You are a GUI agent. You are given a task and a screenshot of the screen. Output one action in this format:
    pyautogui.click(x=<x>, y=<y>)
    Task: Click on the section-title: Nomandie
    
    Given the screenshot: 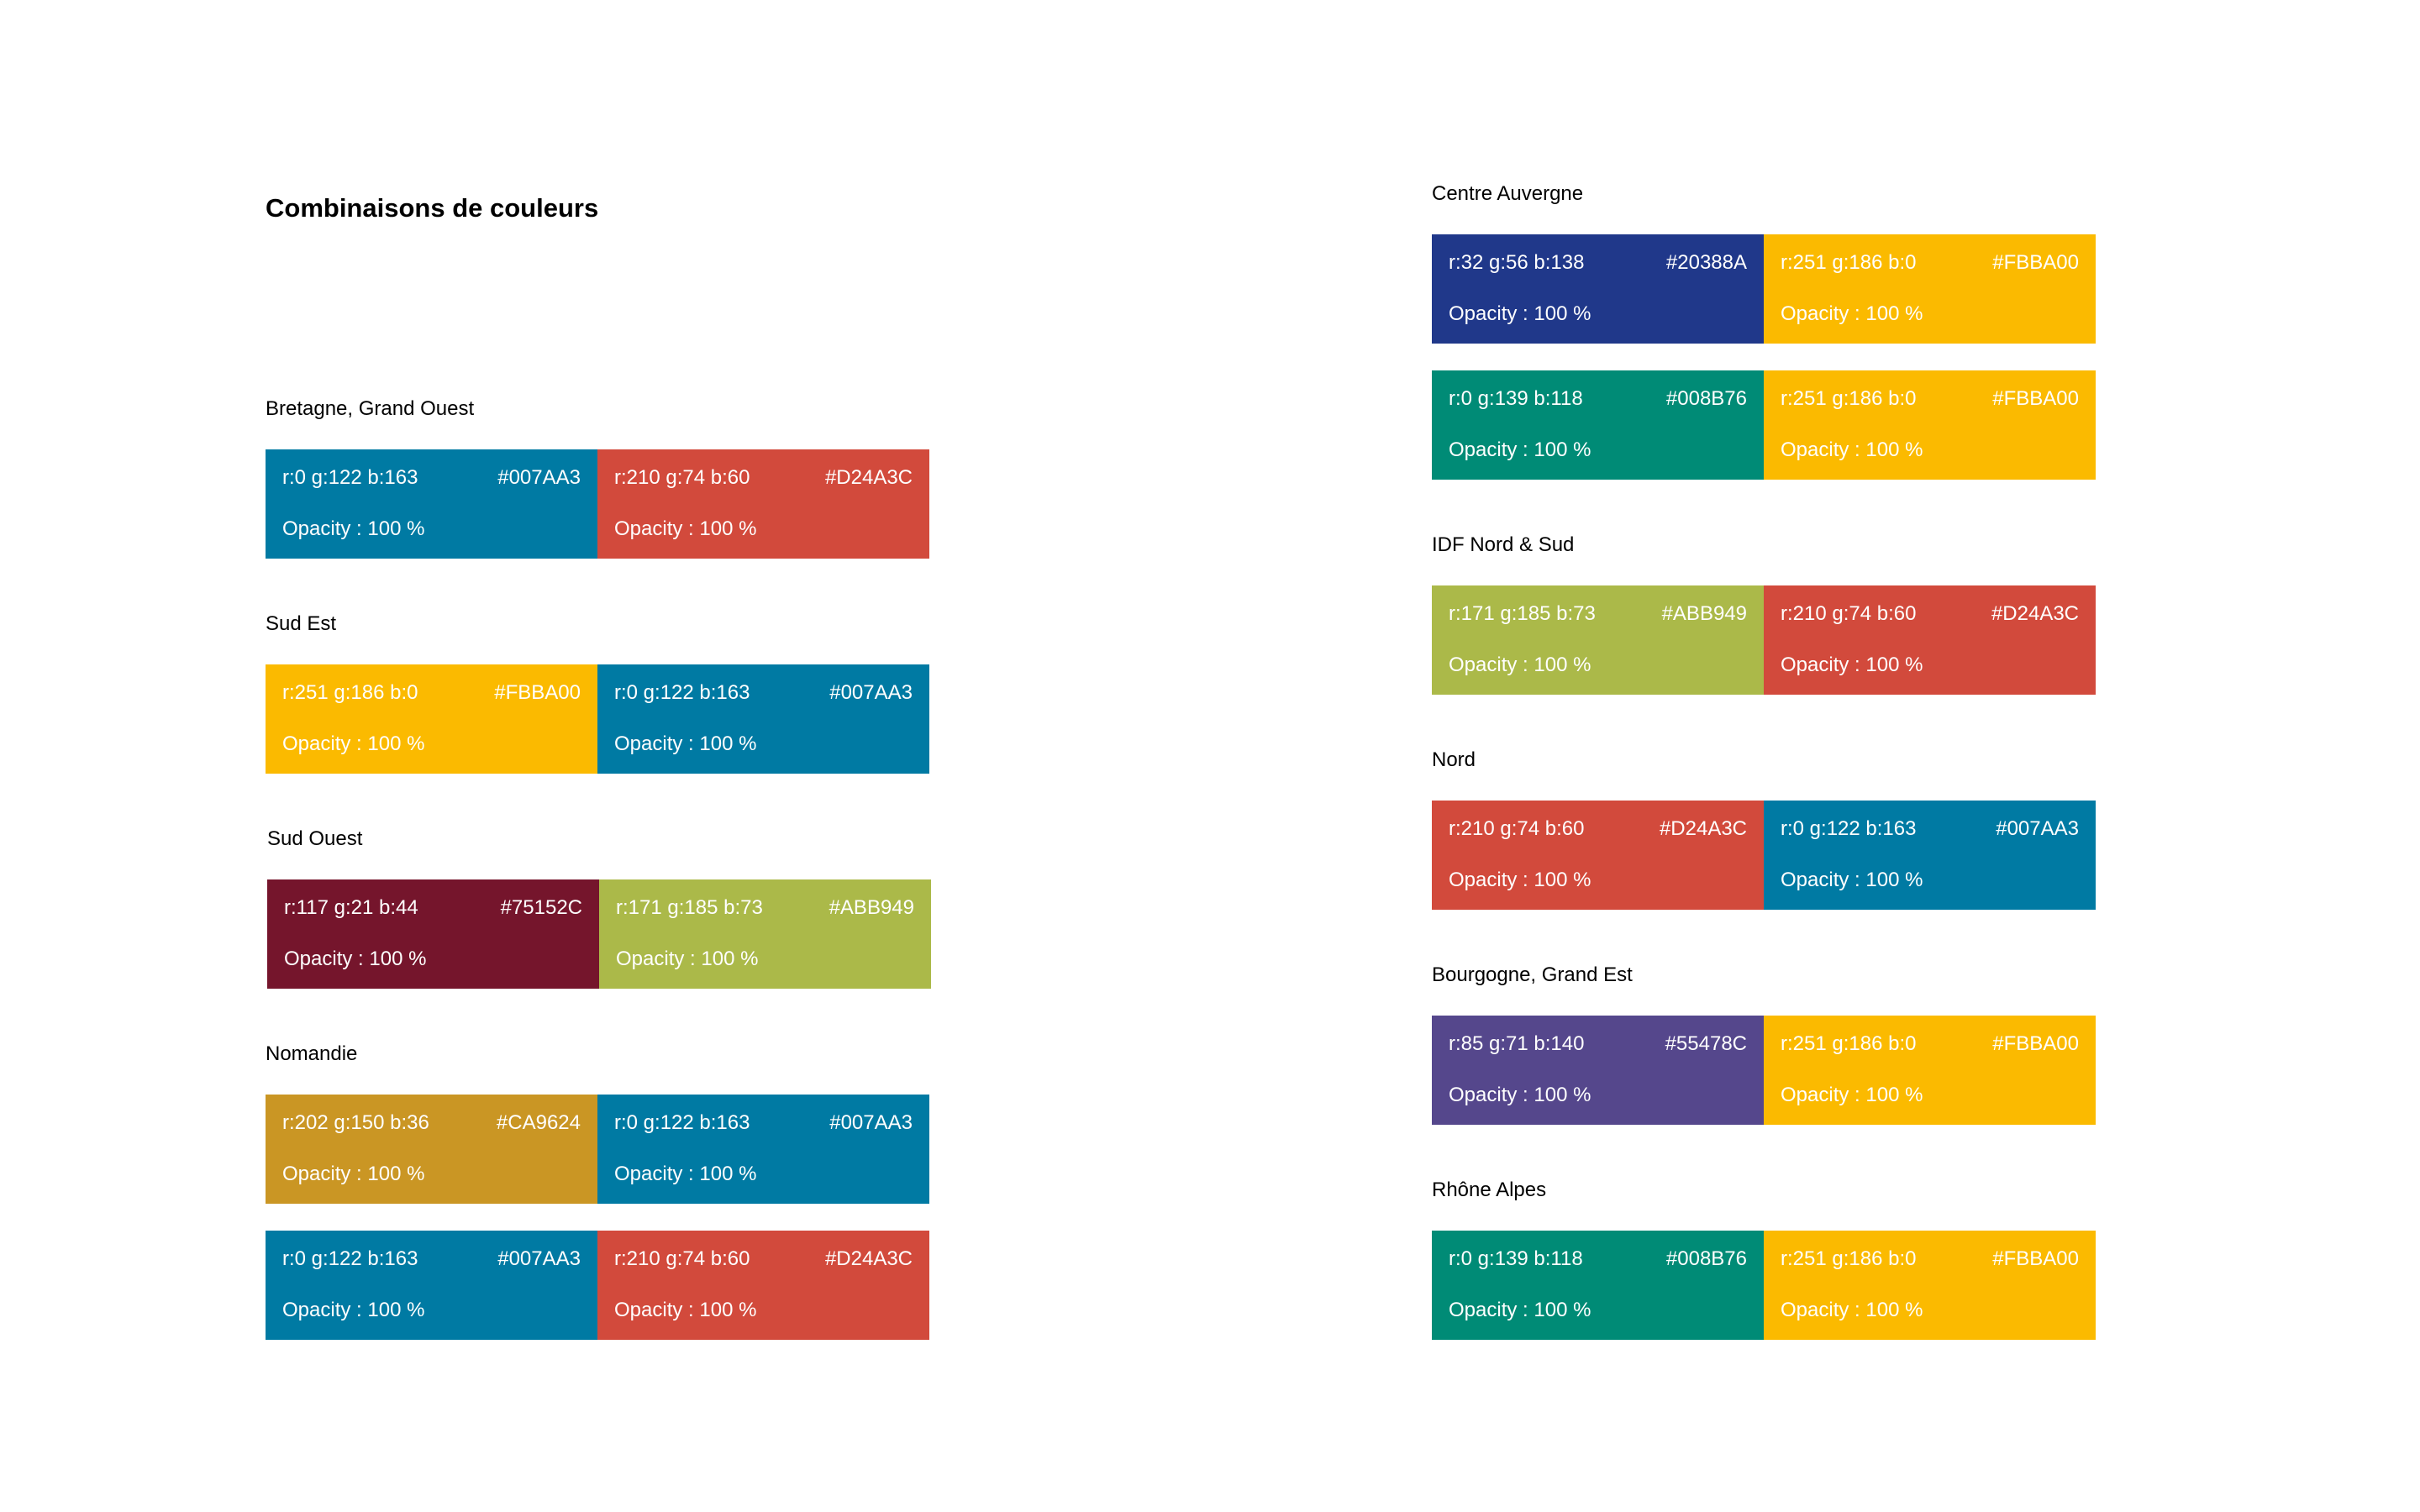 What is the action you would take?
    pyautogui.click(x=312, y=1053)
    